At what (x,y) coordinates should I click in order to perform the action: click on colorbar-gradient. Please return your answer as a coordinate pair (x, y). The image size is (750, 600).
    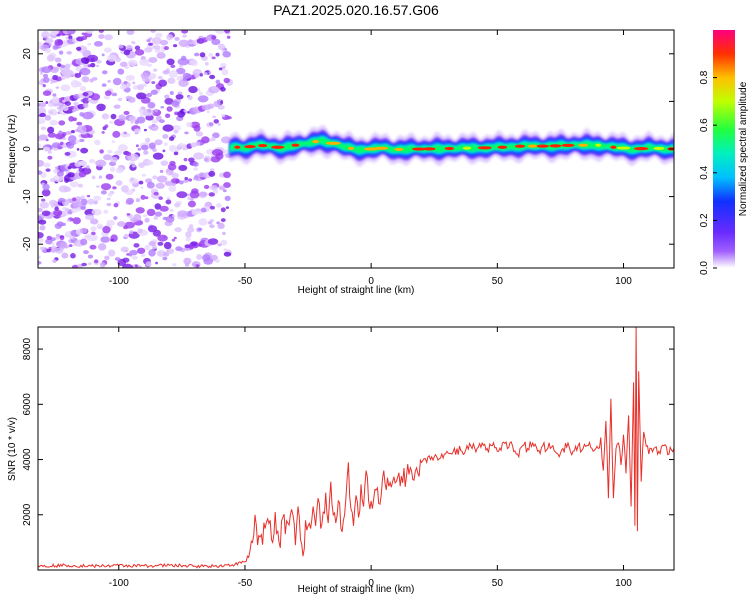
    Looking at the image, I should click on (724, 149).